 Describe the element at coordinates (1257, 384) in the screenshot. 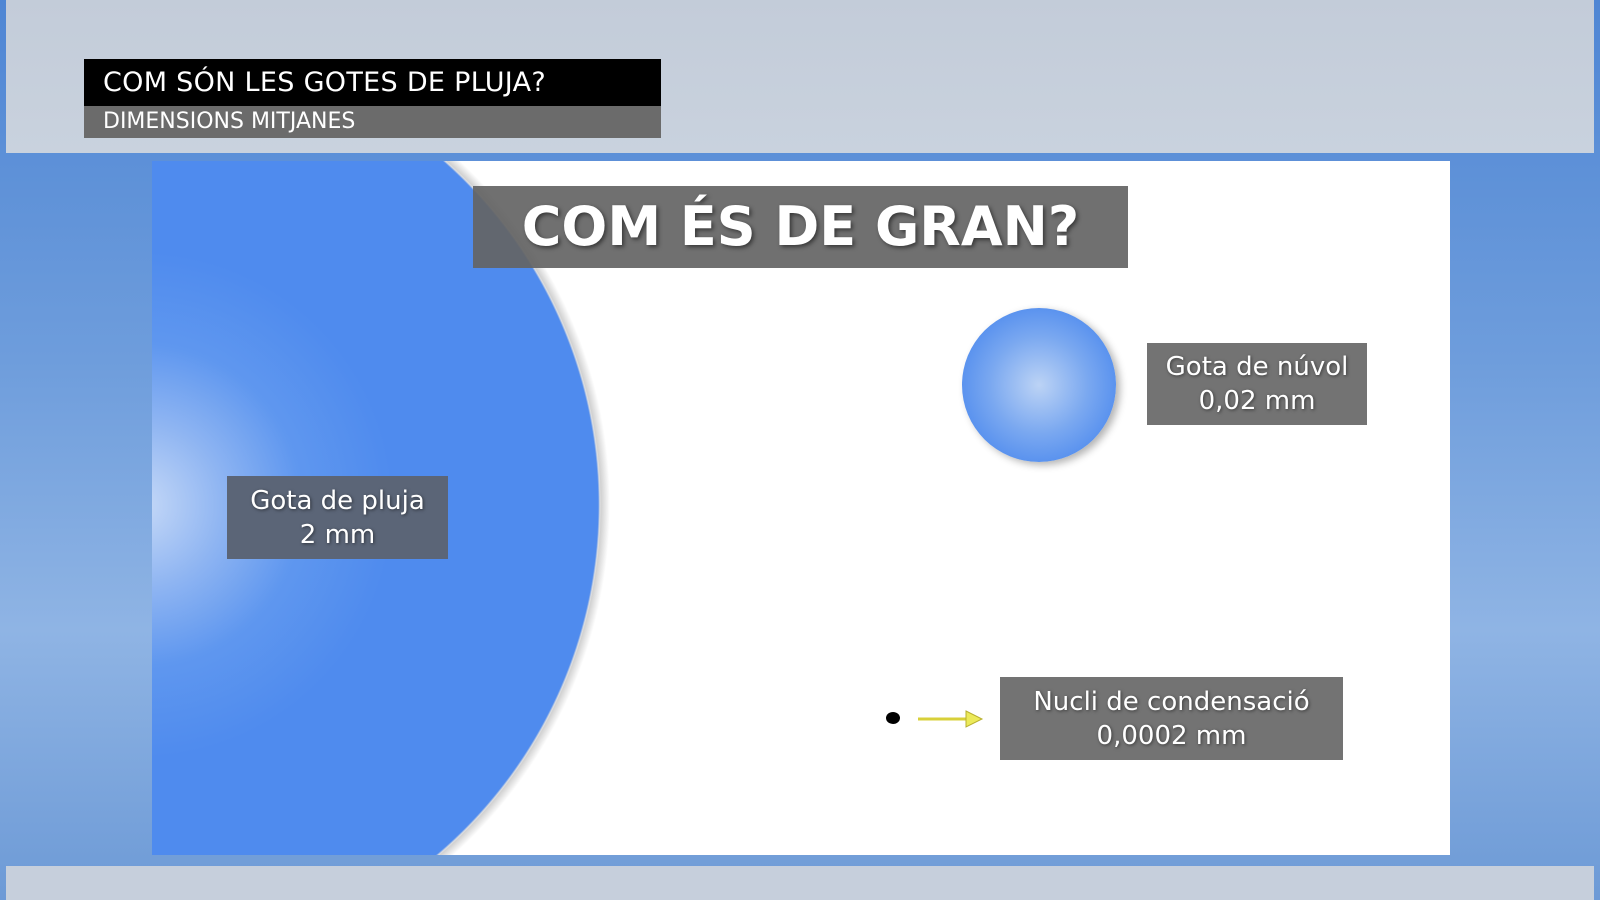

I see `cloud-drop-label: Gota de núvol 0,02 mm` at that location.